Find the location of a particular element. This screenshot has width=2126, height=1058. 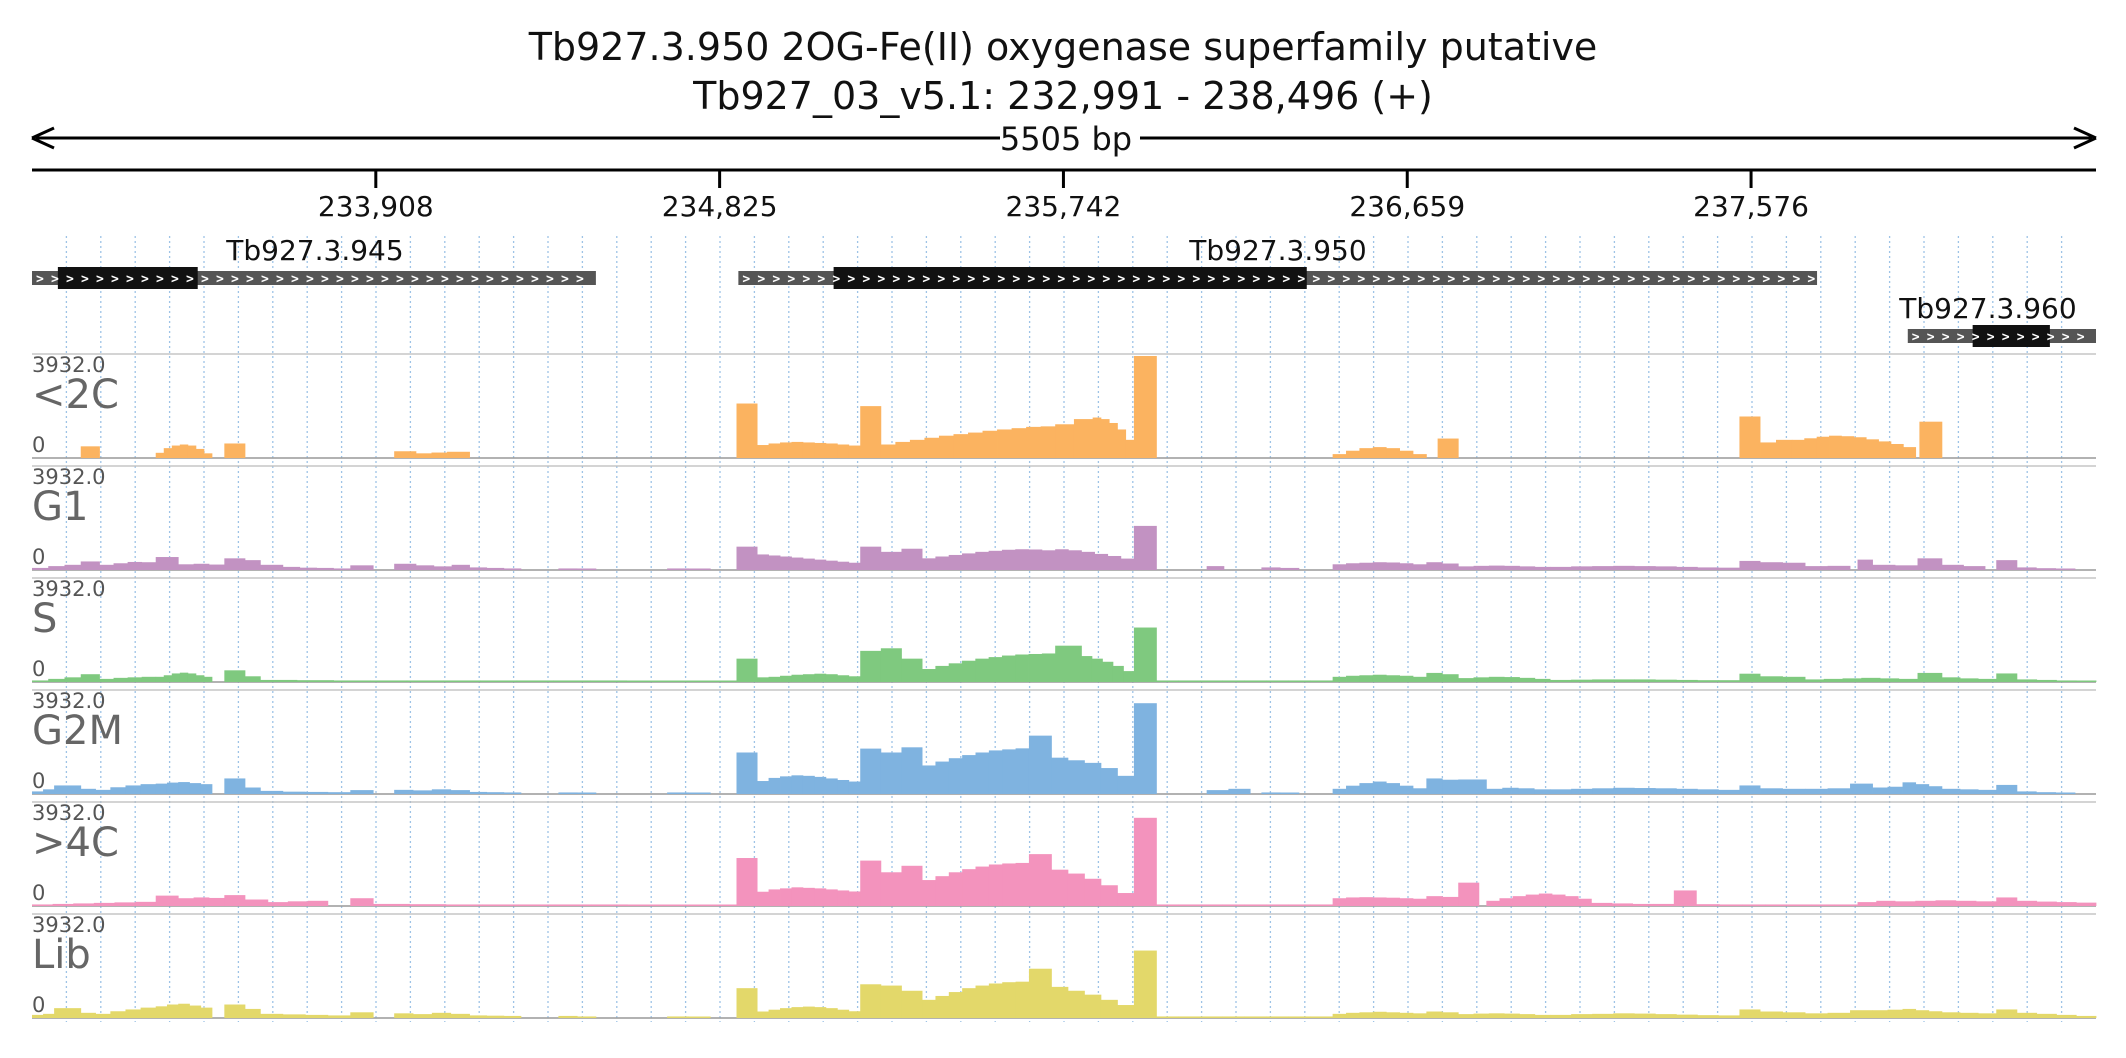

ruler-tick-label: 234,825 is located at coordinates (720, 206).